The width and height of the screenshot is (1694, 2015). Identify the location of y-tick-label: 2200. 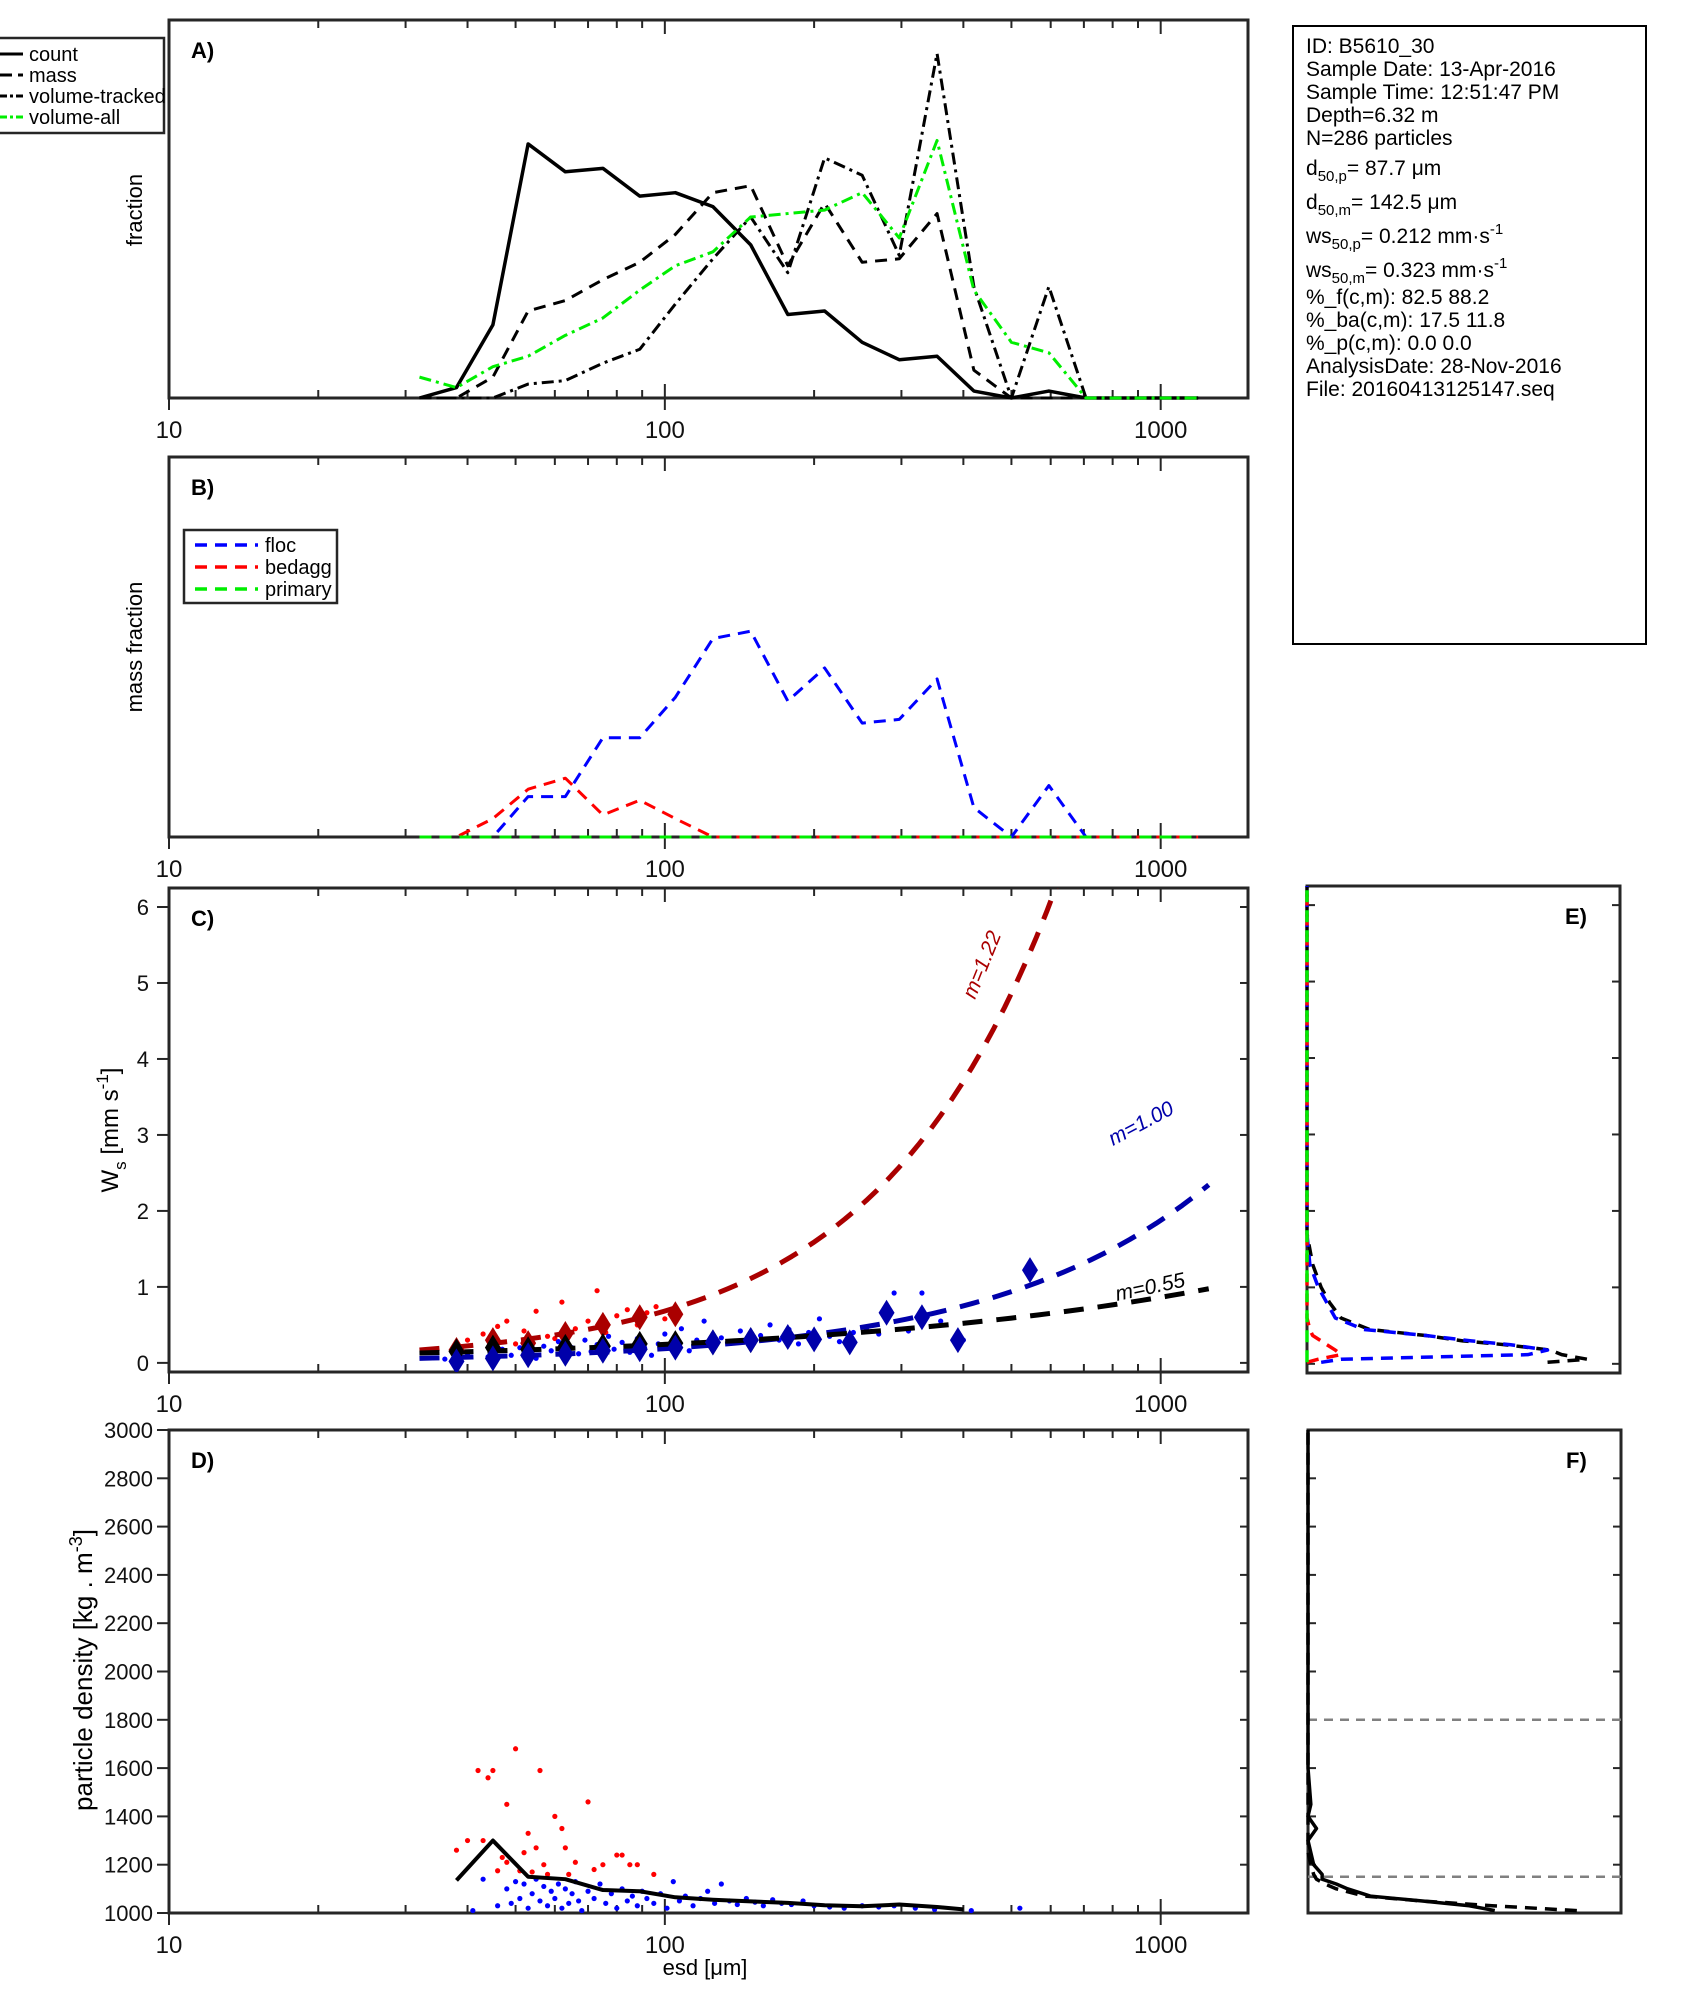
(128, 1623).